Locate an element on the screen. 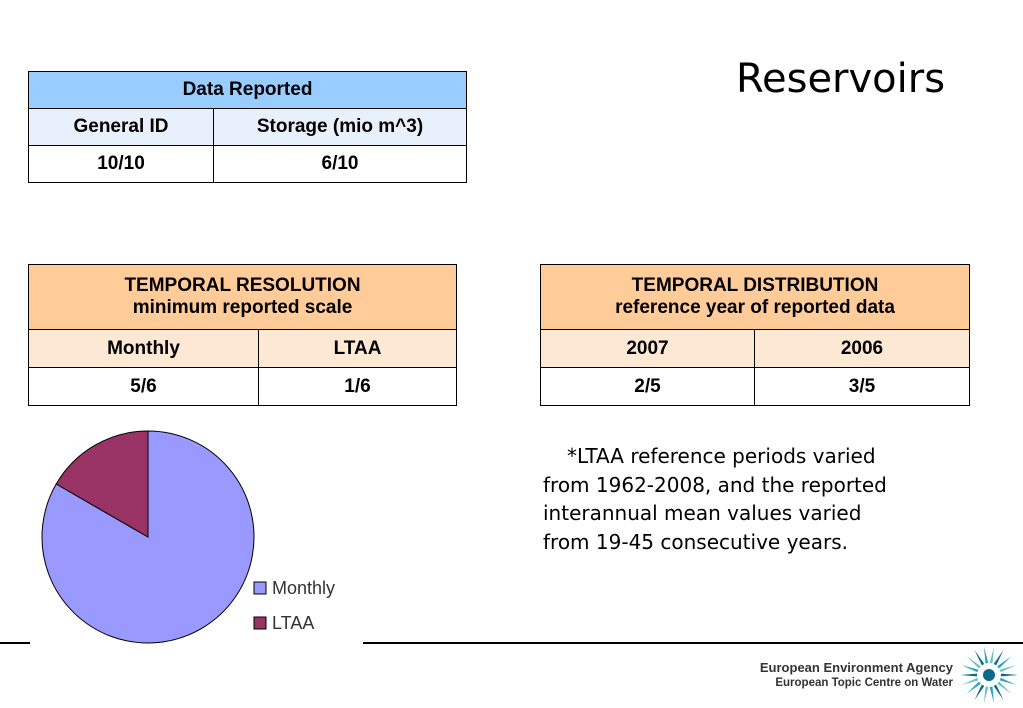  data-reported-header: Data Reported is located at coordinates (247, 90).